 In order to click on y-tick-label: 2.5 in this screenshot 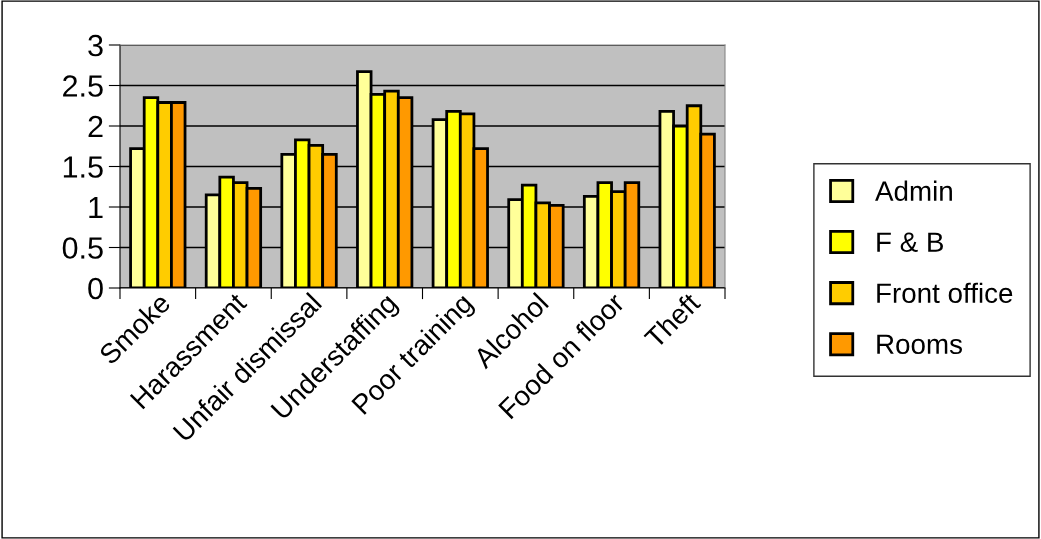, I will do `click(83, 86)`.